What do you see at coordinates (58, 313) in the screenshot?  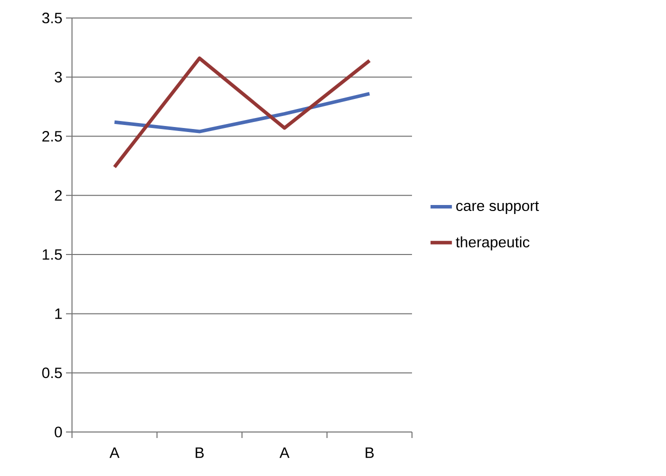 I see `y-tick-label: 1` at bounding box center [58, 313].